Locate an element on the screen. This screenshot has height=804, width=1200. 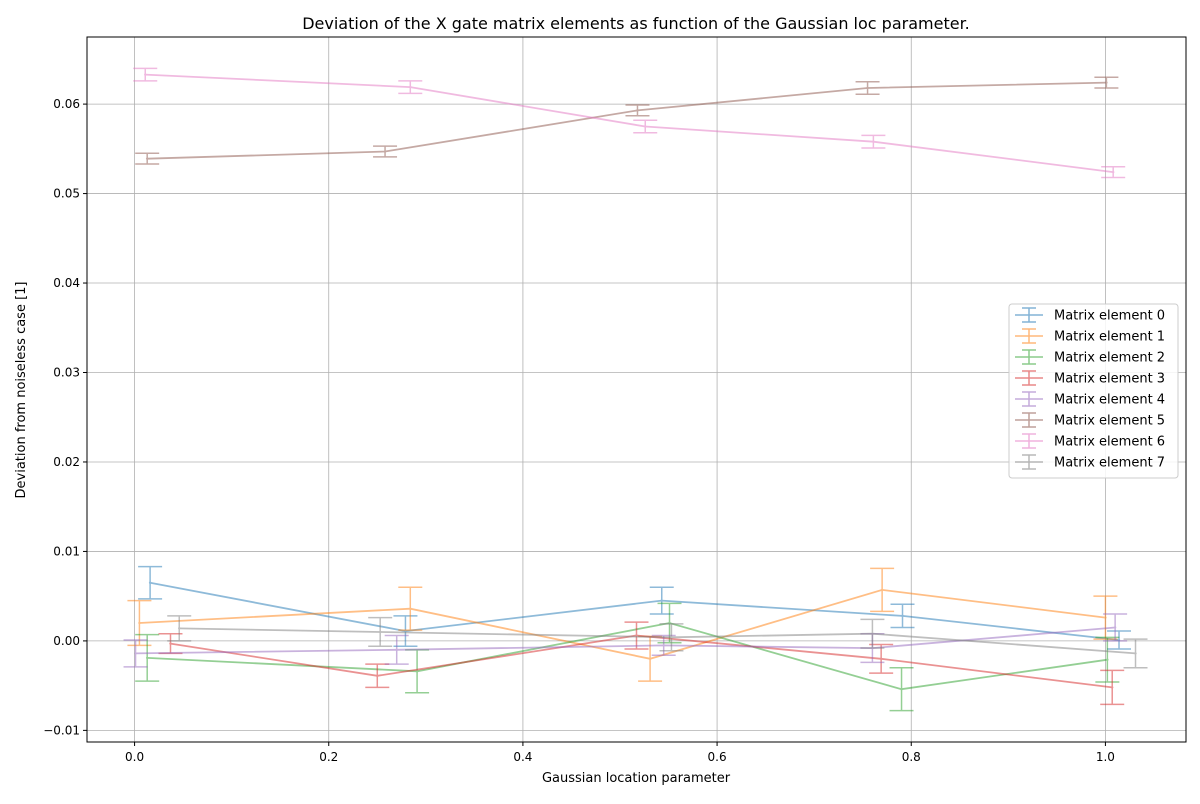
legend-label: Matrix element 0 is located at coordinates (1109, 316).